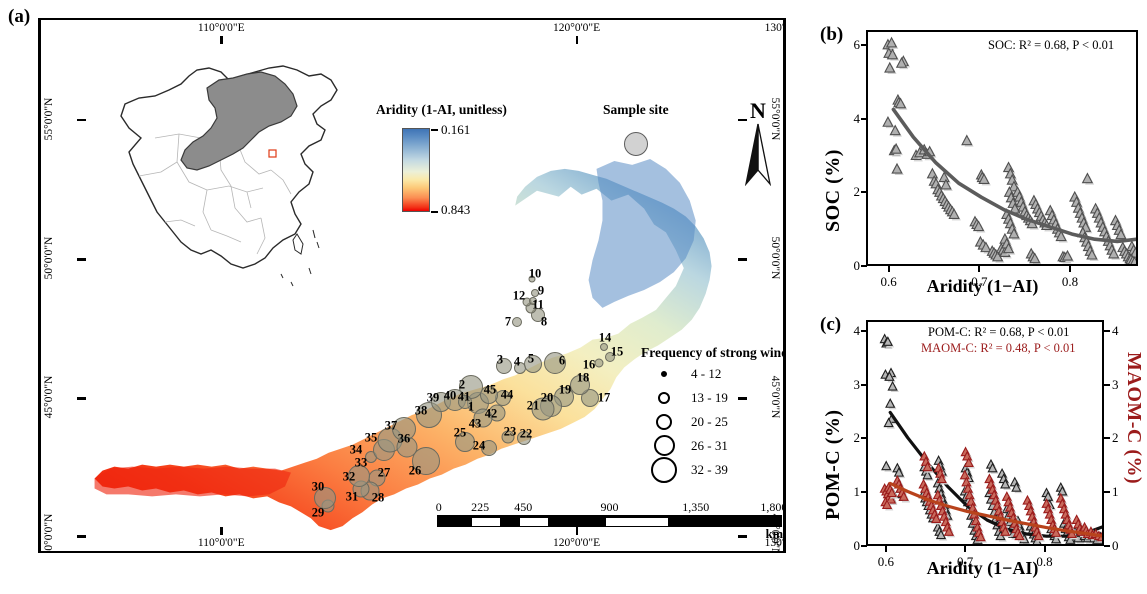 This screenshot has height=594, width=1147. Describe the element at coordinates (475, 423) in the screenshot. I see `sample-site-label: 43` at that location.